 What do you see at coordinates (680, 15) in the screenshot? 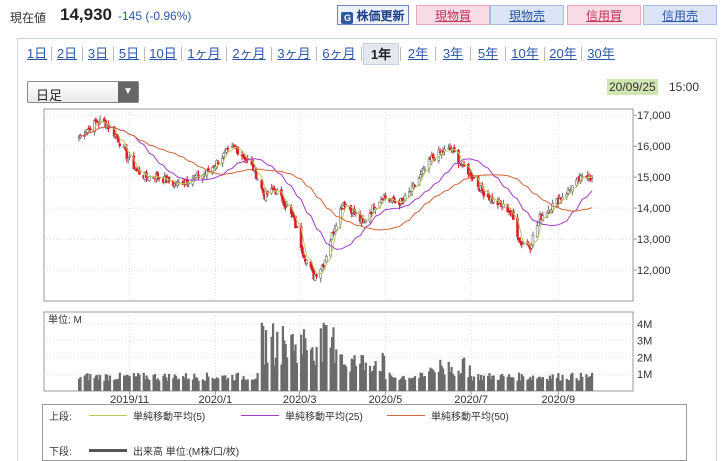
I see `margin-sell-button: 信用売` at bounding box center [680, 15].